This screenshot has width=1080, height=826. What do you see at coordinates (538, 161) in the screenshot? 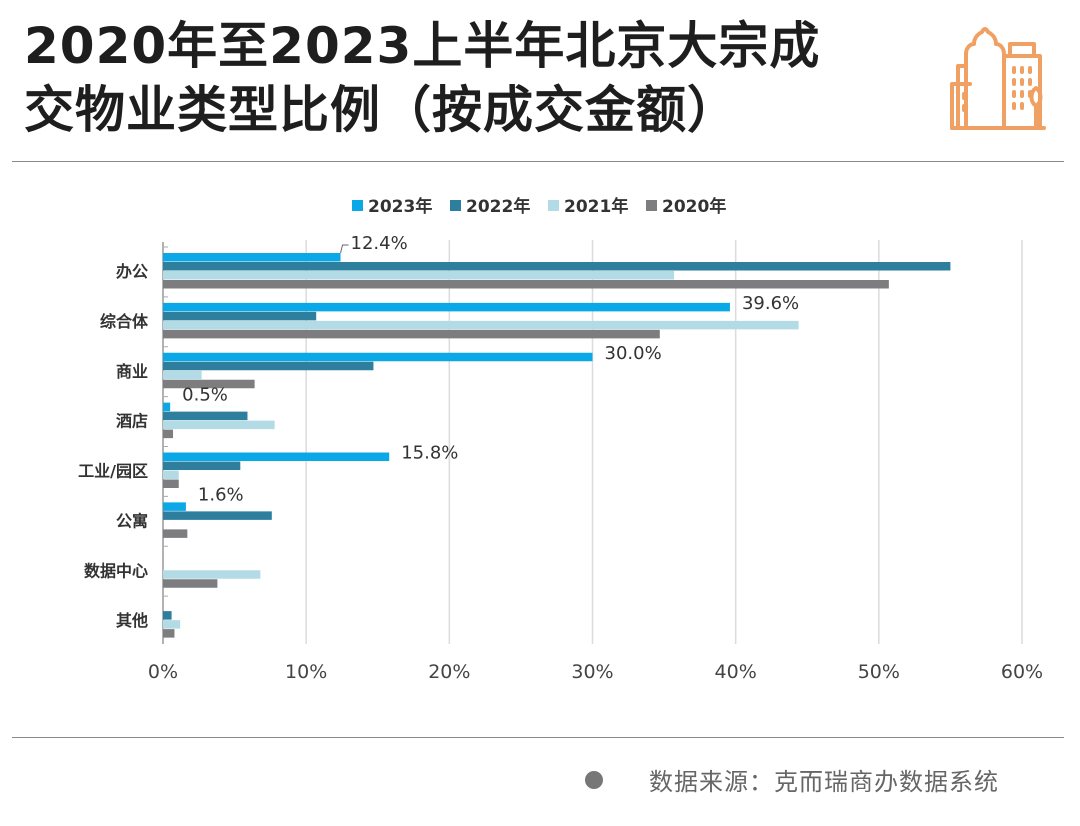
I see `header-divider` at bounding box center [538, 161].